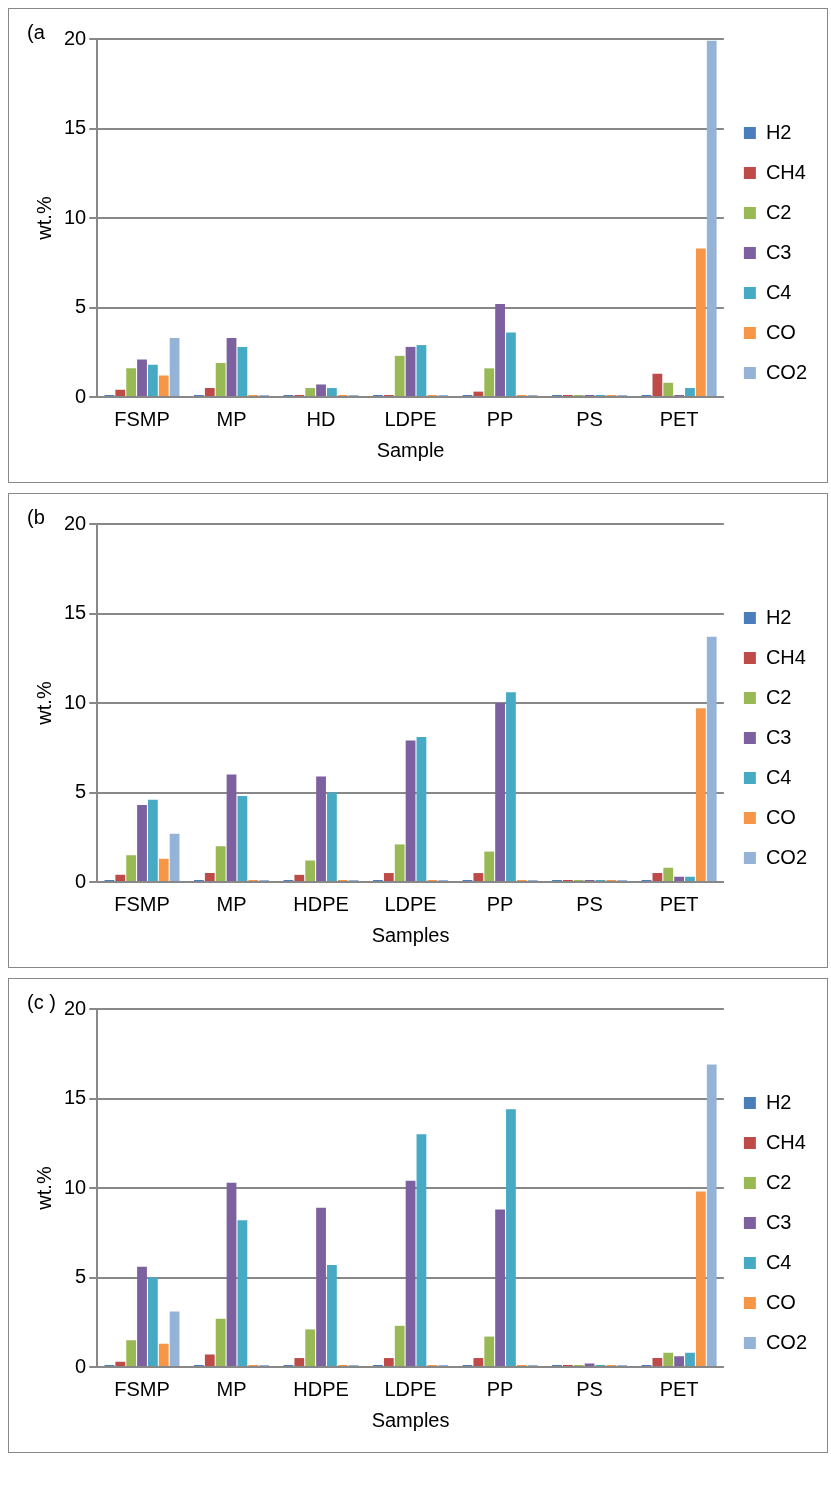 The width and height of the screenshot is (831, 1497). Describe the element at coordinates (500, 418) in the screenshot. I see `x-tick-label: PP` at that location.